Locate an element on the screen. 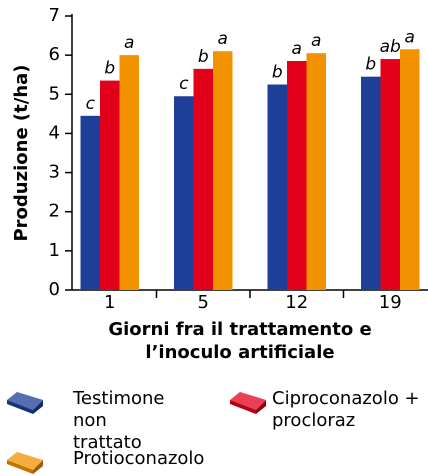 The height and width of the screenshot is (476, 428). y-tick-label: 5 is located at coordinates (54, 93).